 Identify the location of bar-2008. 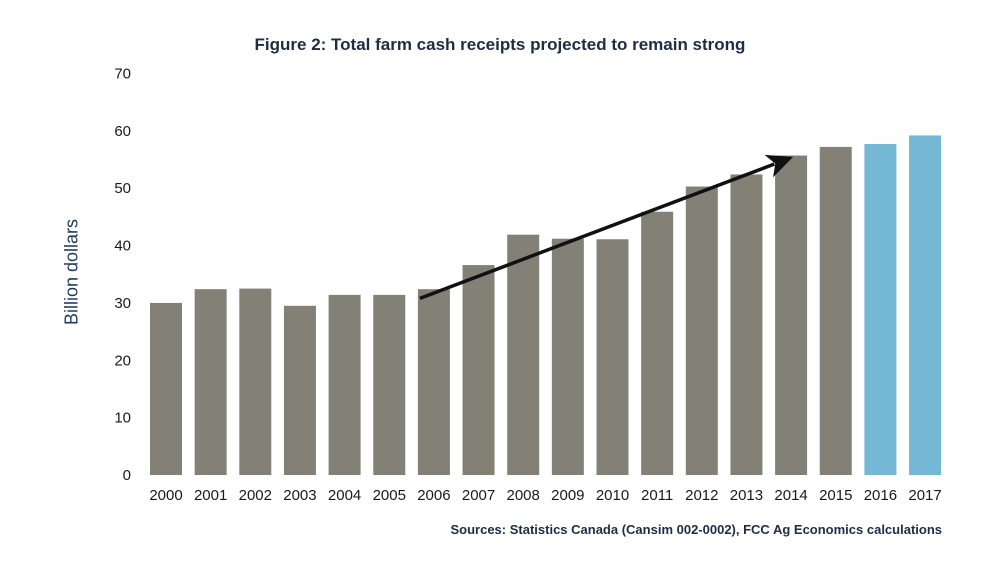
(523, 354).